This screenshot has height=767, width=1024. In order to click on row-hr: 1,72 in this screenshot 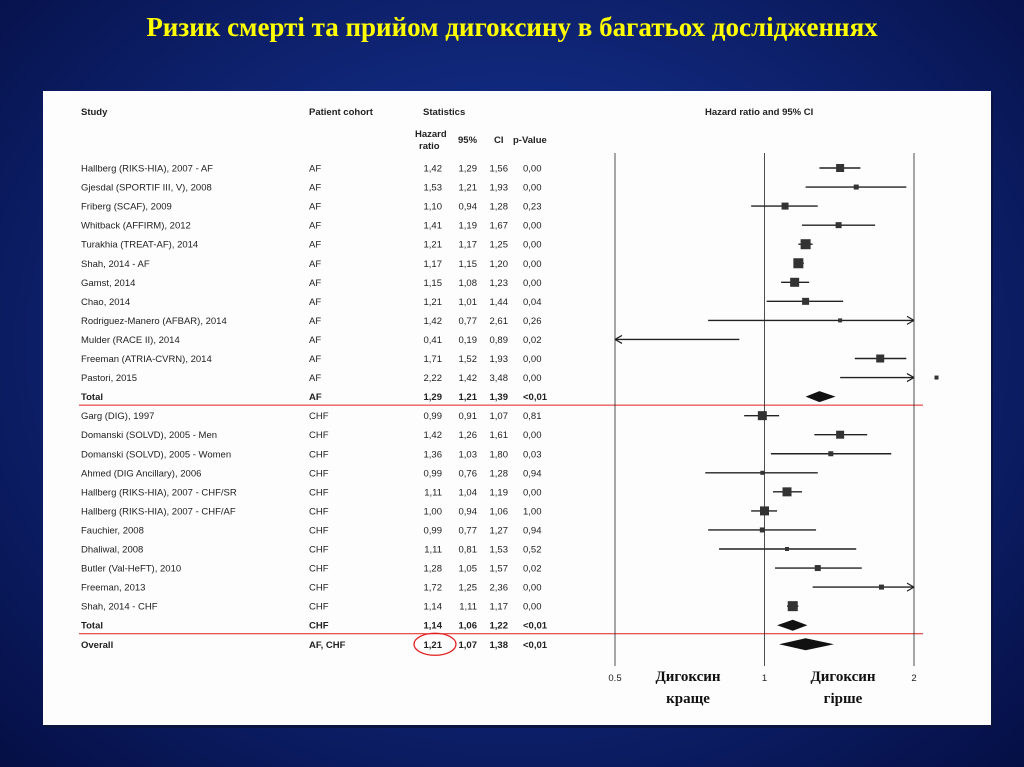, I will do `click(433, 588)`.